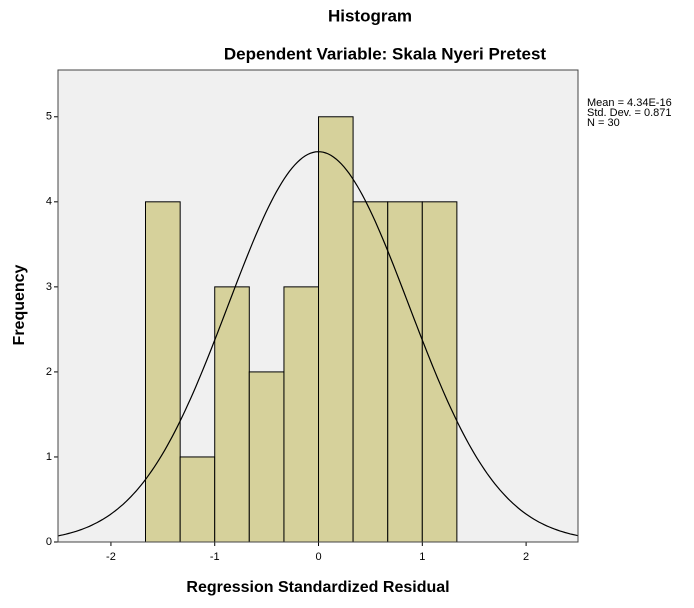 The image size is (694, 608). Describe the element at coordinates (422, 557) in the screenshot. I see `x-tick-label: 1` at that location.